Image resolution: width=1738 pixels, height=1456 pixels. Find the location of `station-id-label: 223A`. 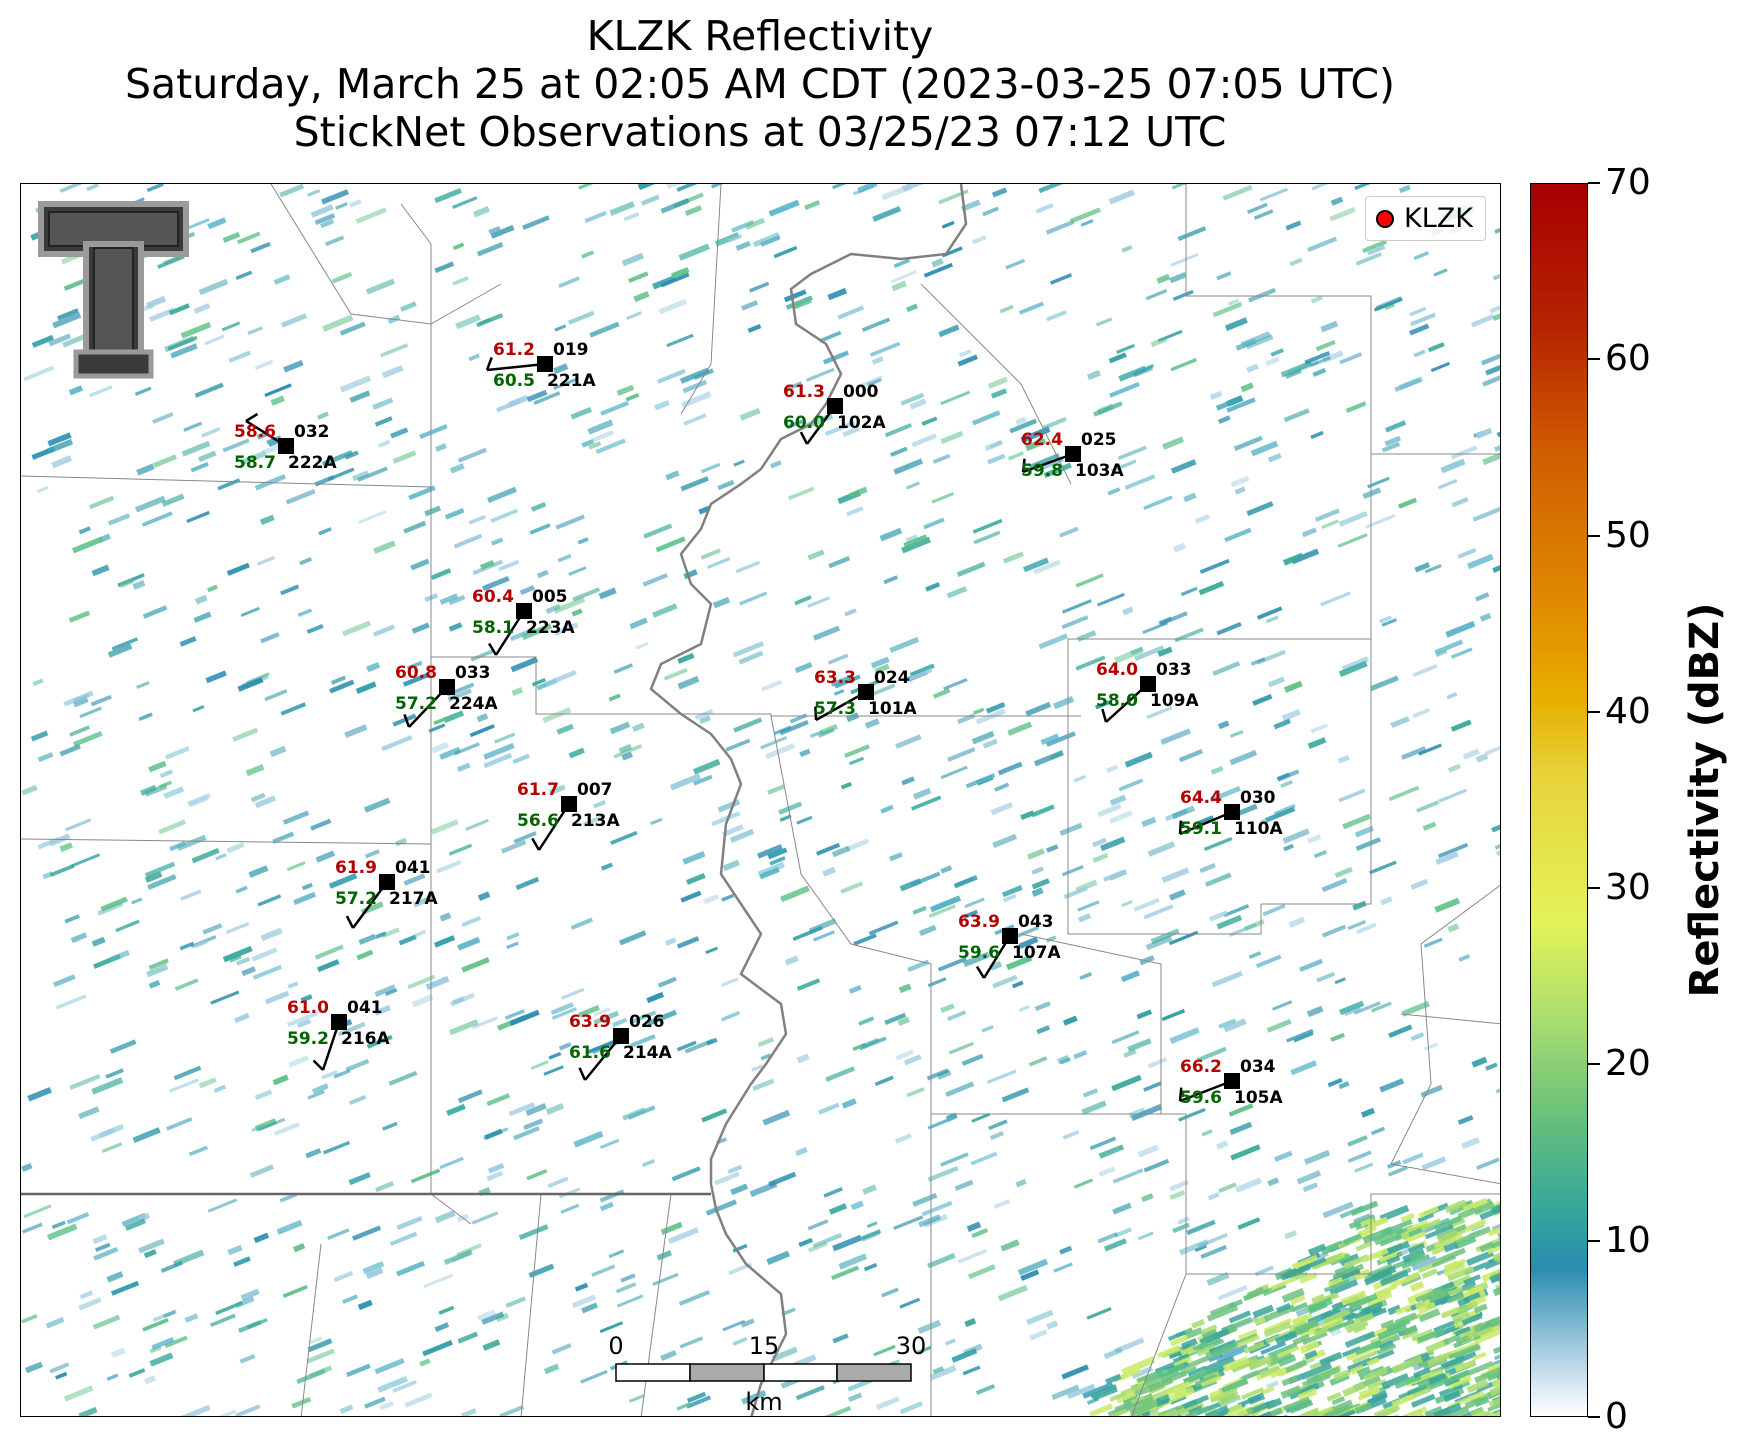

station-id-label: 223A is located at coordinates (550, 628).